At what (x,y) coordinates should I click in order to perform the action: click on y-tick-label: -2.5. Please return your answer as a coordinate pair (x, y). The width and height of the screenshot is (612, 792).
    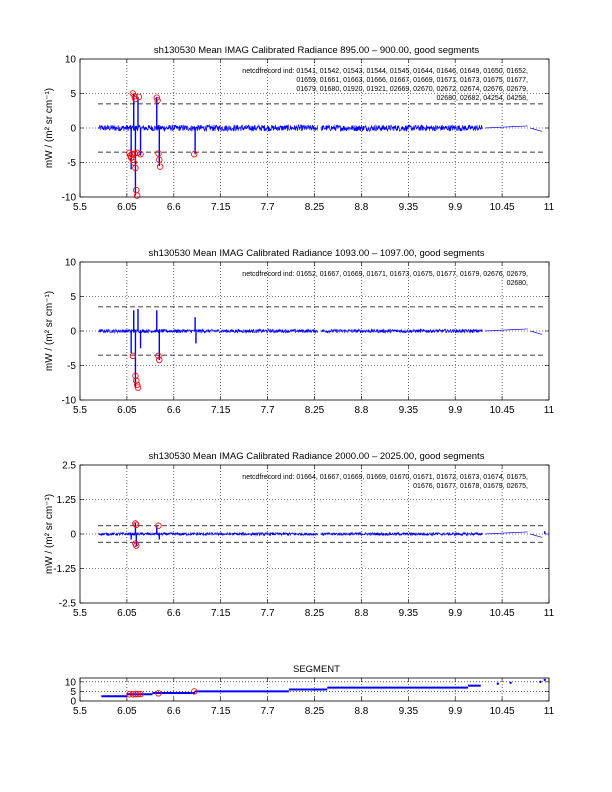
    Looking at the image, I should click on (68, 604).